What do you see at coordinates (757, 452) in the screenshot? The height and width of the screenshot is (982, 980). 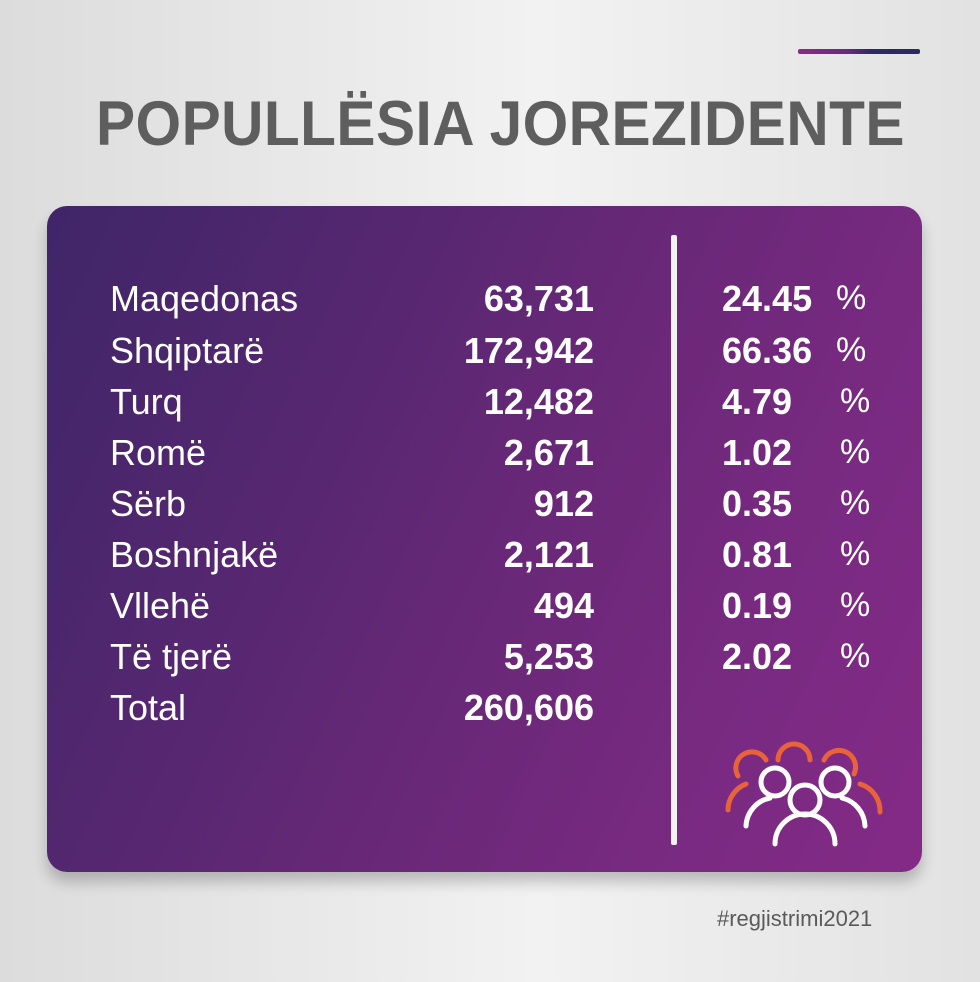 I see `row-percent: 1.02` at bounding box center [757, 452].